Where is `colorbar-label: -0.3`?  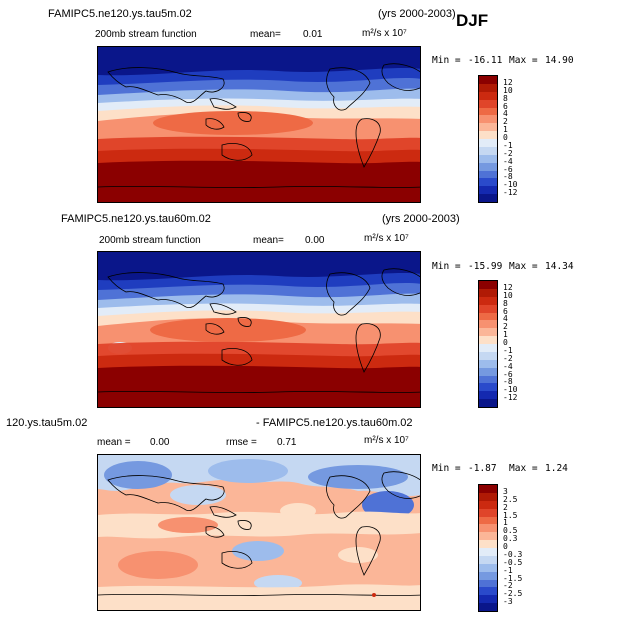
colorbar-label: -0.3 is located at coordinates (513, 554).